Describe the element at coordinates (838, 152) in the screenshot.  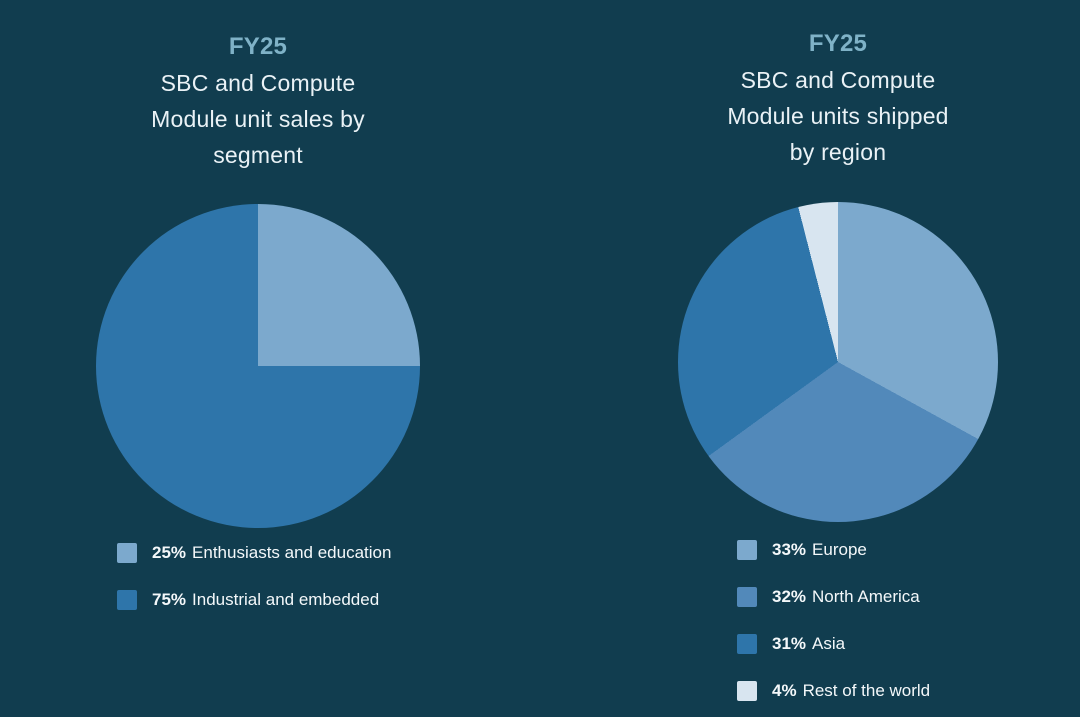
I see `region-title-line: by region` at that location.